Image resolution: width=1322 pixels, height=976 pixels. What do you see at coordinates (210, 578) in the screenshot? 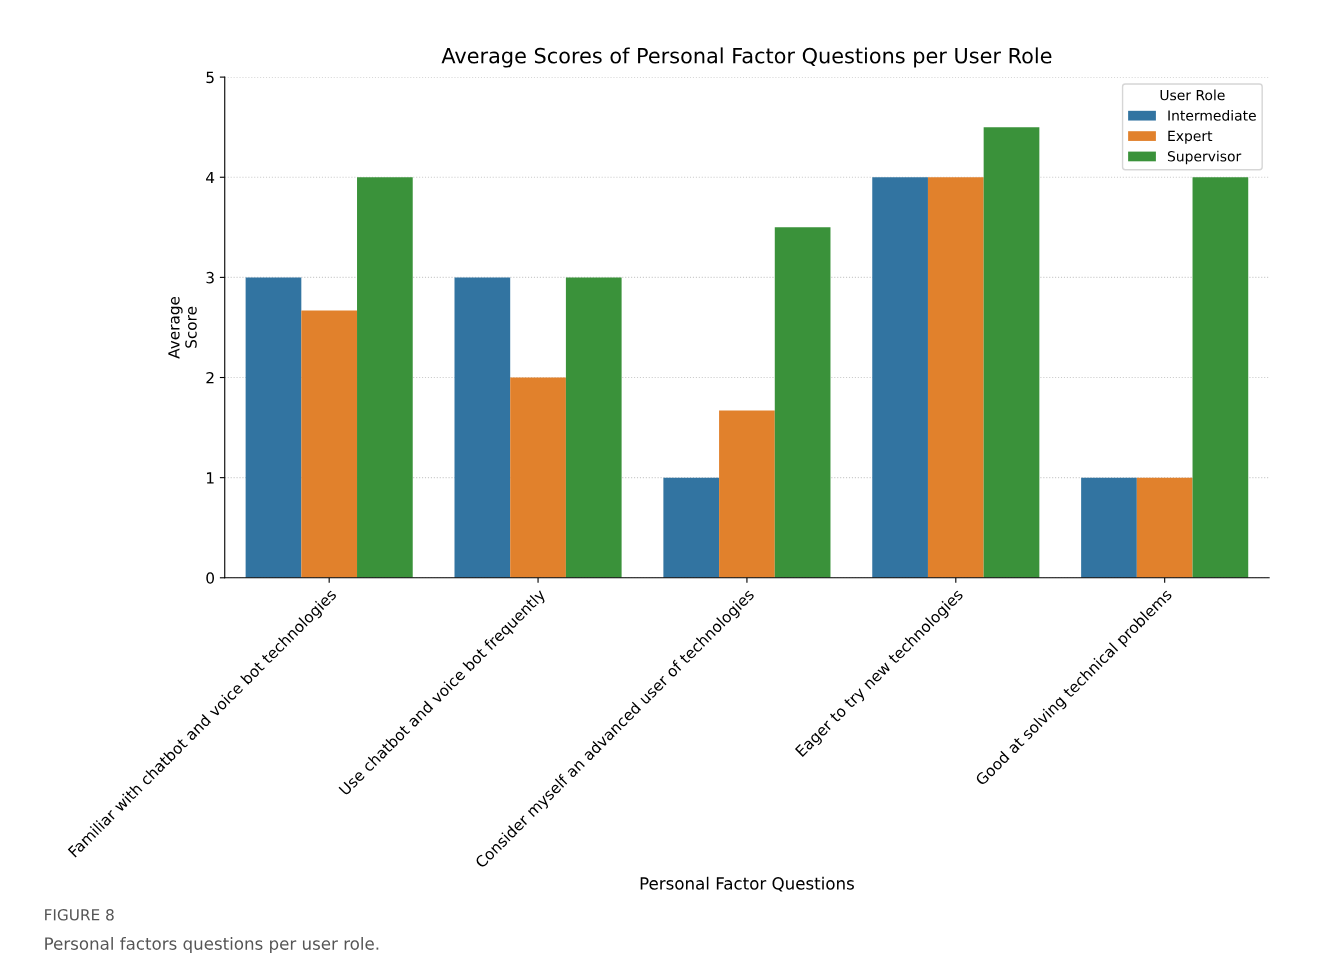
I see `y-tick-label: 0` at bounding box center [210, 578].